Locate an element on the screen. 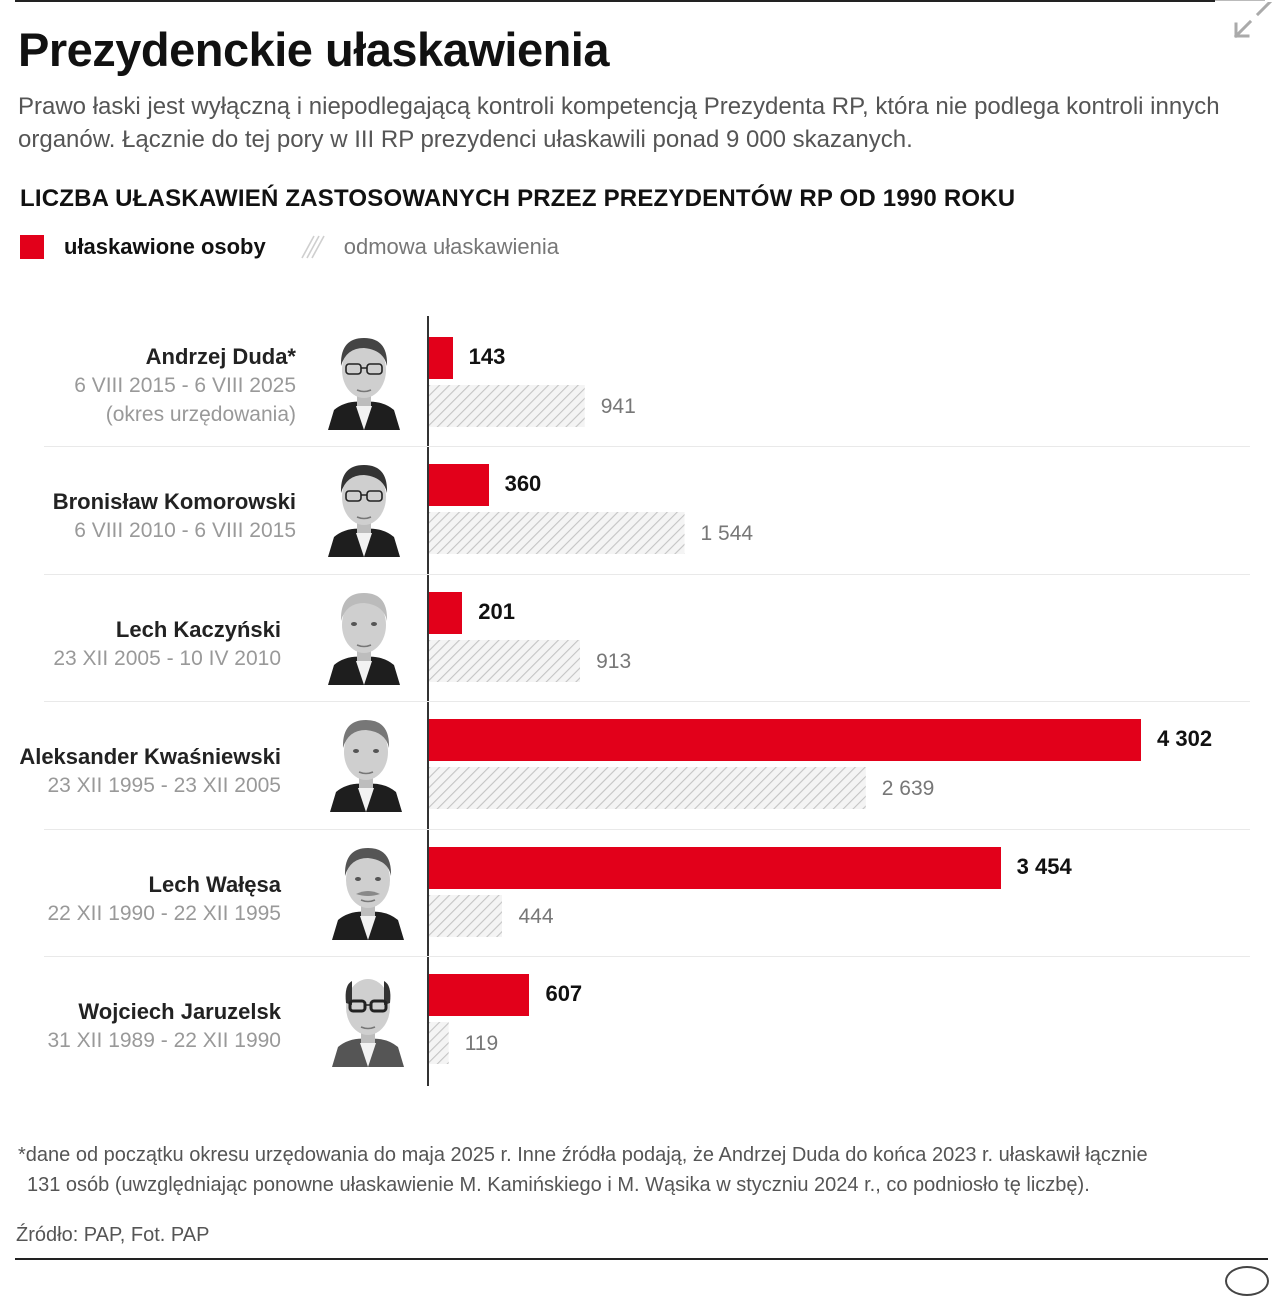 The width and height of the screenshot is (1278, 1296). president-name: Wojciech Jaruzelsk is located at coordinates (179, 1011).